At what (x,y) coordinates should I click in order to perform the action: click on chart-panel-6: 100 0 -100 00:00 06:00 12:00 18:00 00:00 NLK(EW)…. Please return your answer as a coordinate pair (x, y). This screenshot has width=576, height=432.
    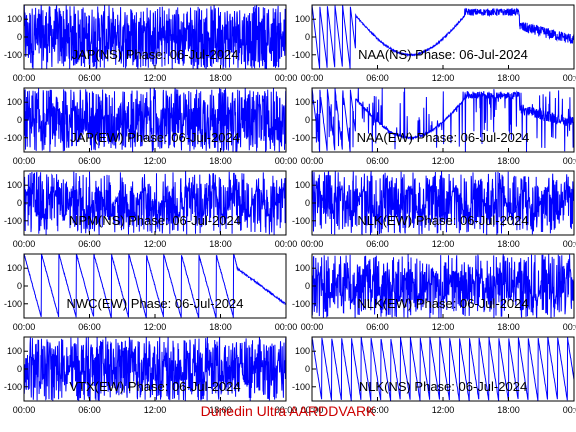
    Looking at the image, I should click on (434, 209).